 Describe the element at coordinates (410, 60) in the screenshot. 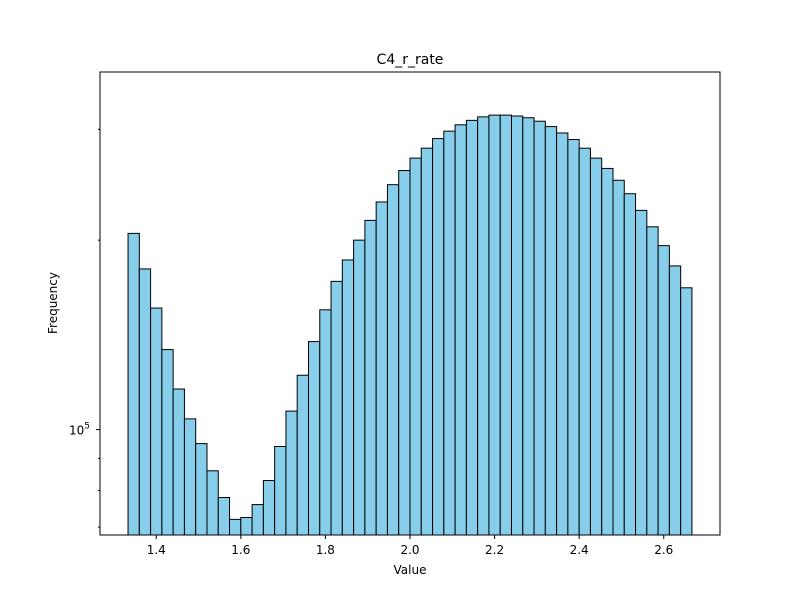

I see `chart-title: C4_r_rate` at that location.